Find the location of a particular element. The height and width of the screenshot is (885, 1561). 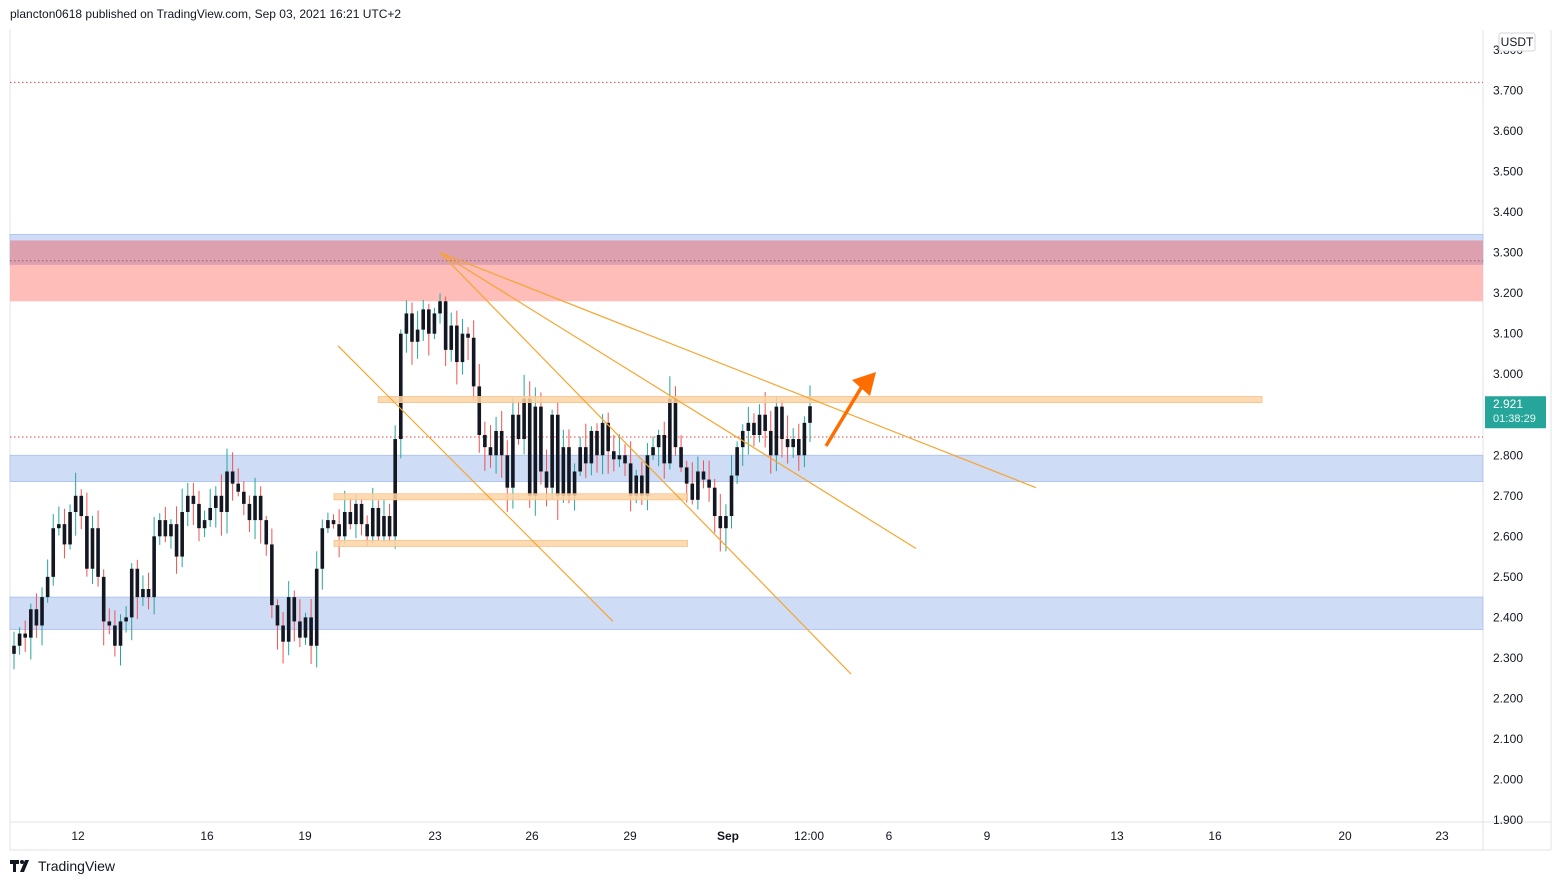

currency-badge: USDT is located at coordinates (1517, 42).